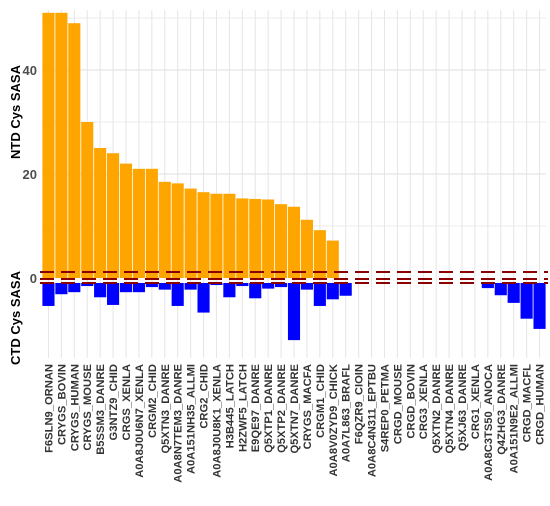  What do you see at coordinates (243, 408) in the screenshot?
I see `x-category-label: H2ZWF5_LATCH` at bounding box center [243, 408].